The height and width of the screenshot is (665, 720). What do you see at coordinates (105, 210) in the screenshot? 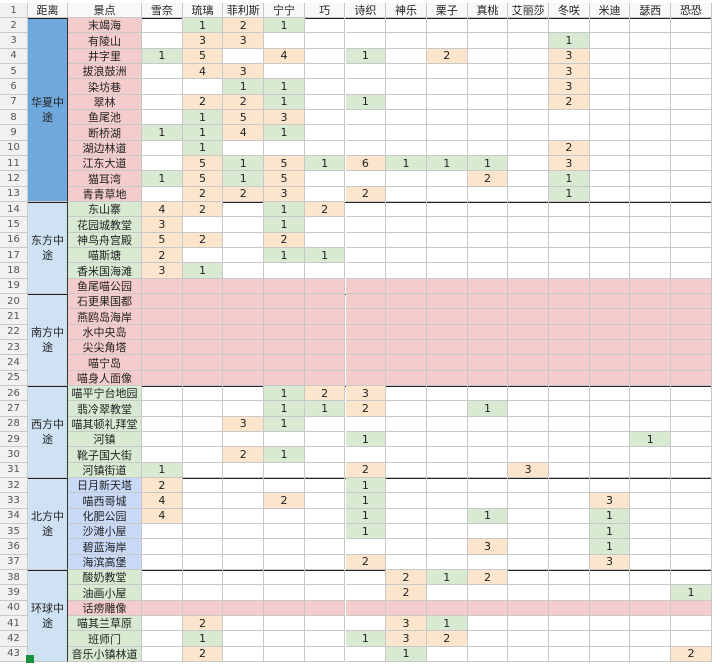
I see `spot-name: 东山寨` at bounding box center [105, 210].